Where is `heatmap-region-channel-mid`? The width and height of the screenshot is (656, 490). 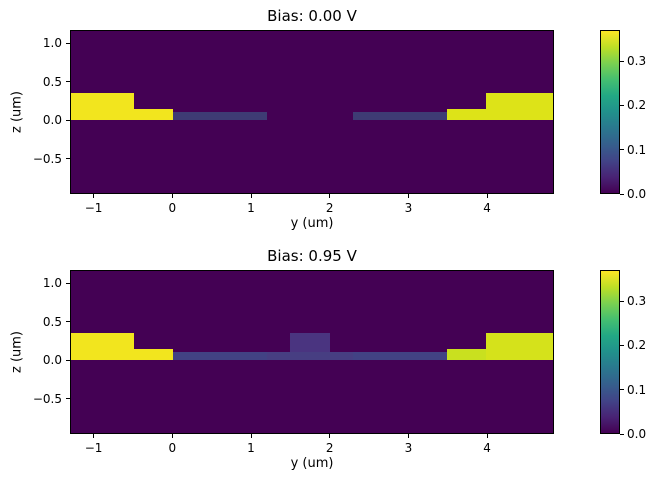 heatmap-region-channel-mid is located at coordinates (310, 356).